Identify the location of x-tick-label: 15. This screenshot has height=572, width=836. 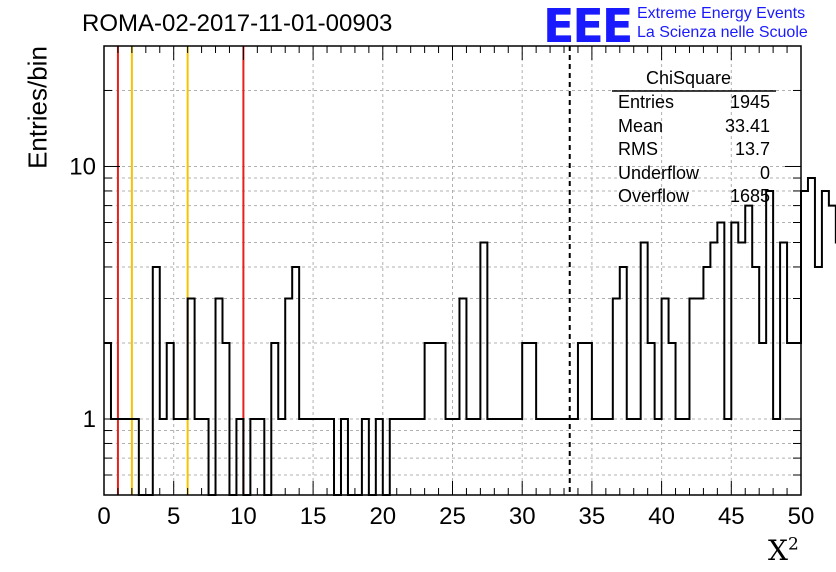
(313, 516).